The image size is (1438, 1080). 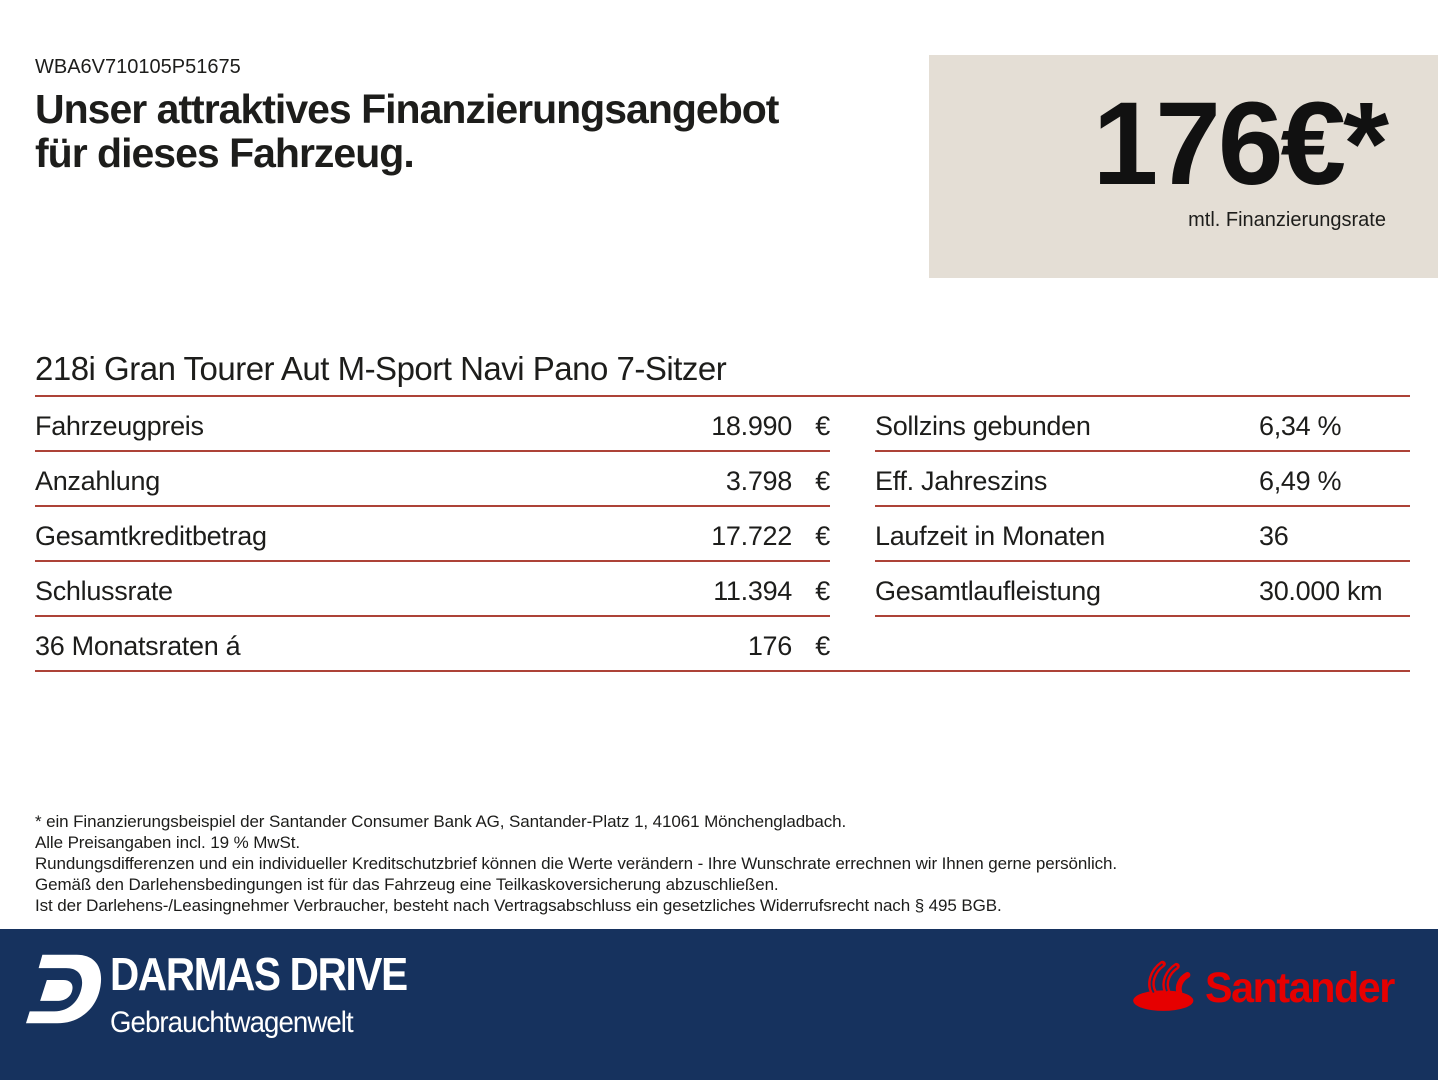 What do you see at coordinates (1300, 987) in the screenshot?
I see `bank-name: Santander` at bounding box center [1300, 987].